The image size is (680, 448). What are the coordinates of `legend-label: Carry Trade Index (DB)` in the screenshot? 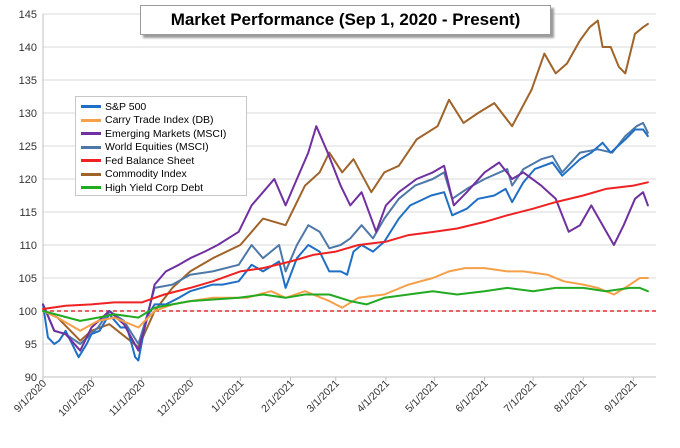 It's located at (159, 120).